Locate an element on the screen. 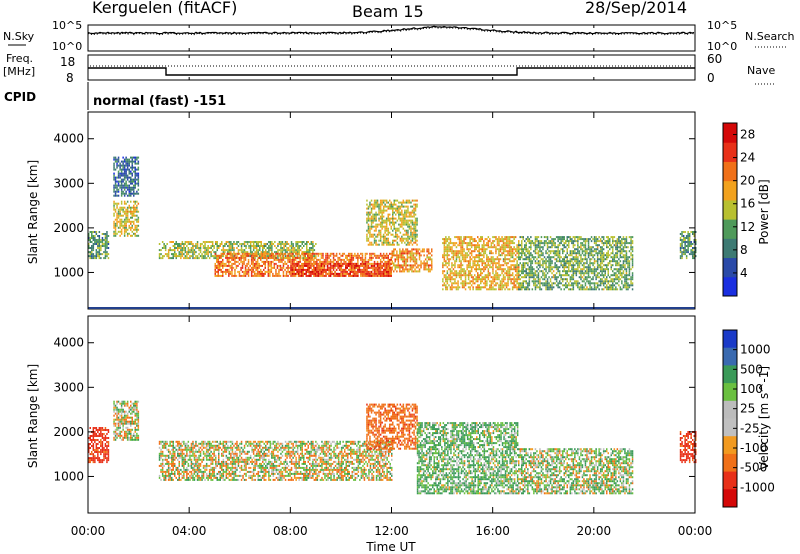  freq-label-line1: Freq. is located at coordinates (19, 58).